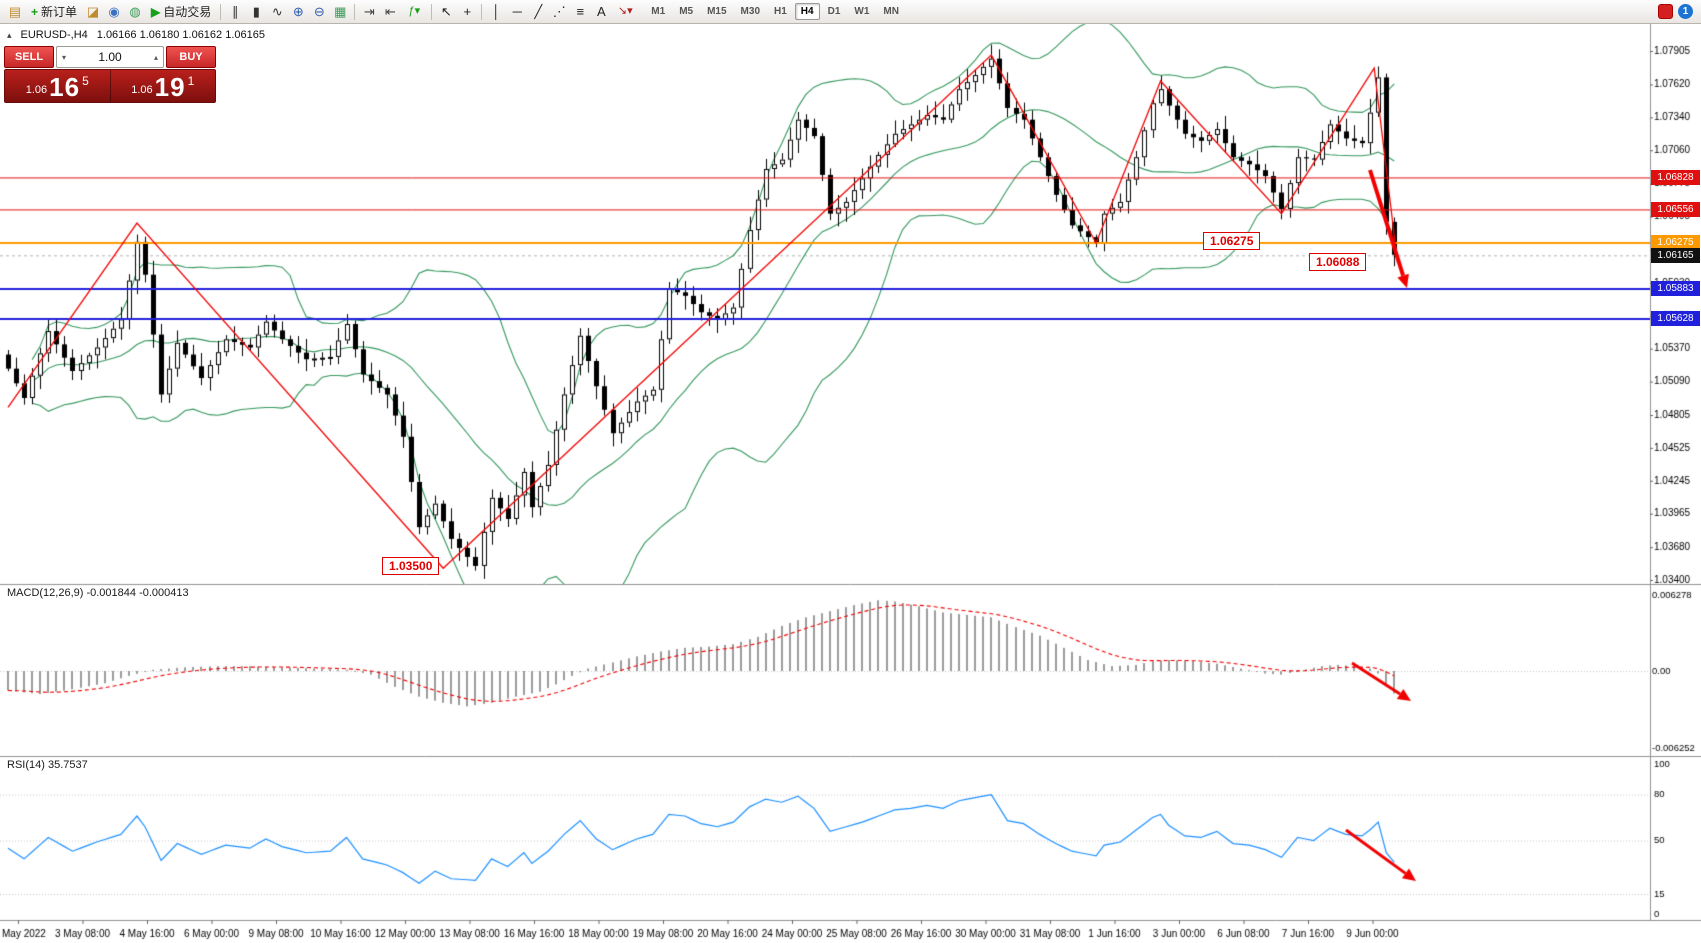 The width and height of the screenshot is (1701, 943). I want to click on ask-prefix: 1.06, so click(142, 90).